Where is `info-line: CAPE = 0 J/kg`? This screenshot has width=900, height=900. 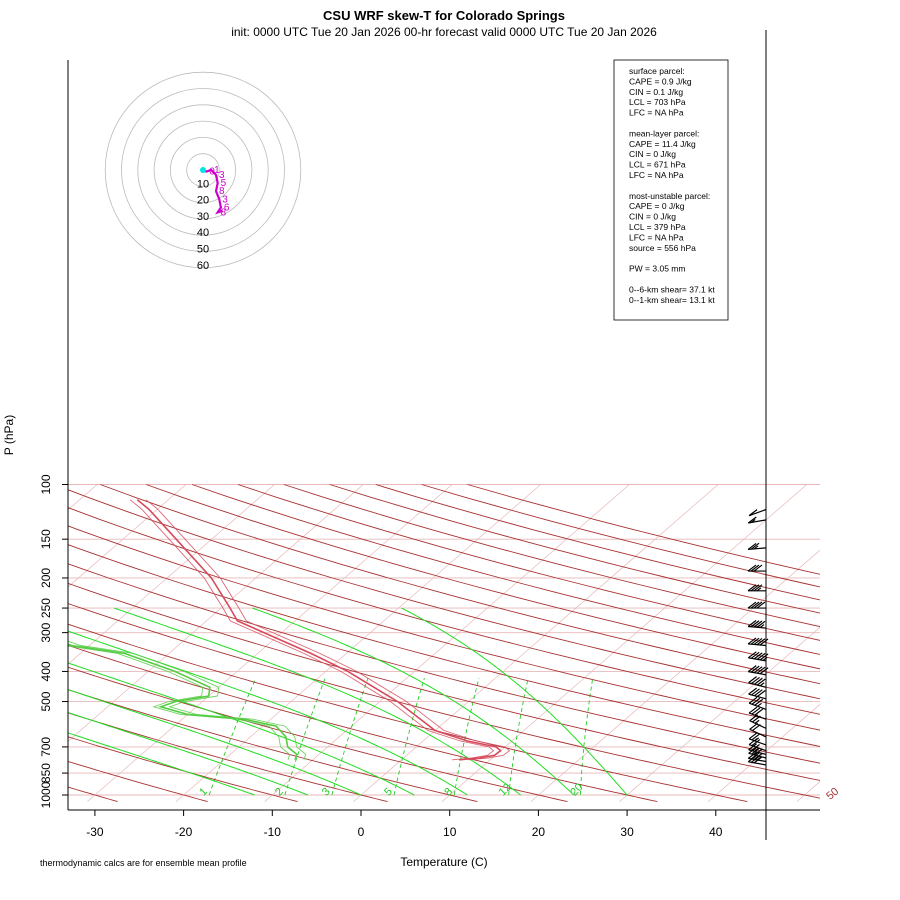 info-line: CAPE = 0 J/kg is located at coordinates (657, 206).